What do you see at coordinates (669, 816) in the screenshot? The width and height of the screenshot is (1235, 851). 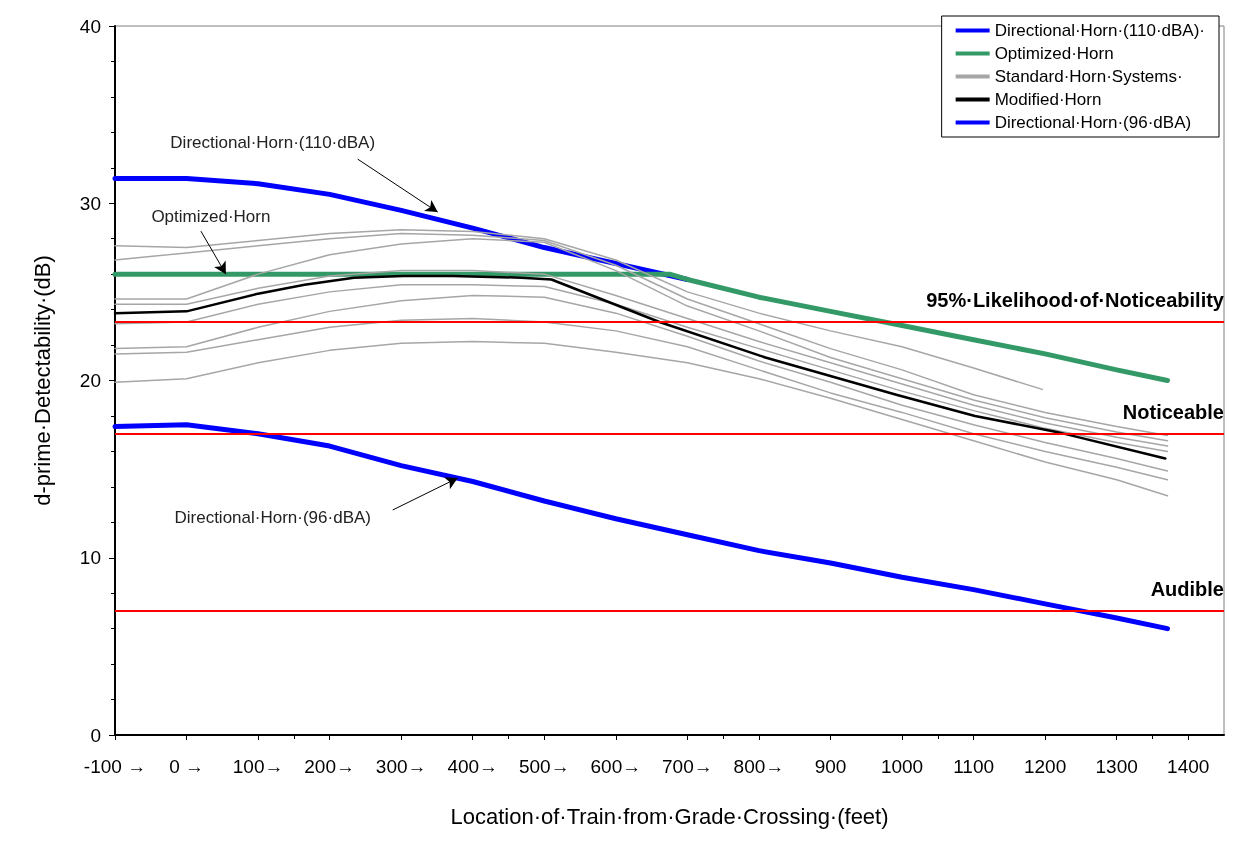 I see `x-axis-title: Location·of·Train·from·Grade·Crossing·(feet)` at bounding box center [669, 816].